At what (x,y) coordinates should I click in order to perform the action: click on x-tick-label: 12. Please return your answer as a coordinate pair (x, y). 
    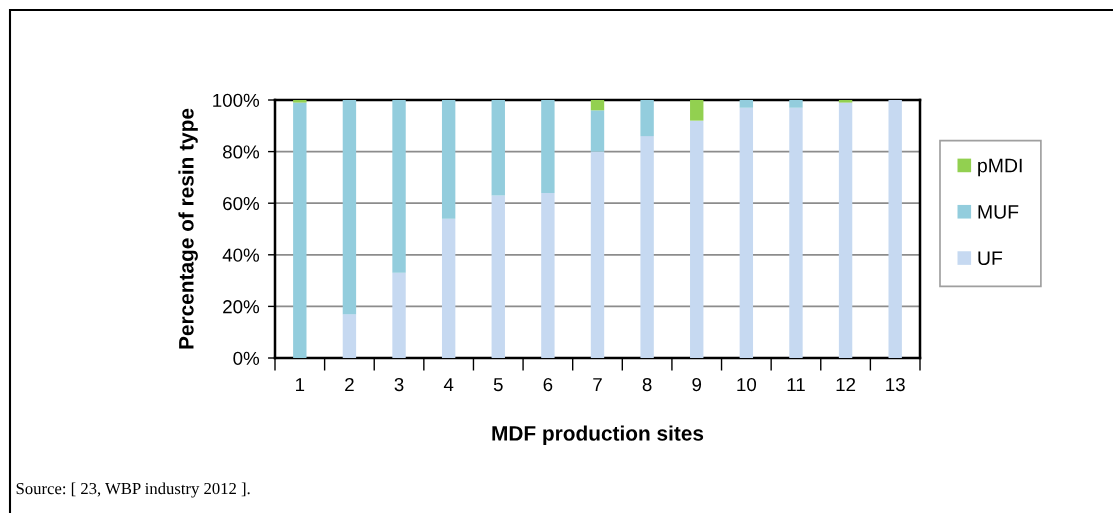
    Looking at the image, I should click on (846, 384).